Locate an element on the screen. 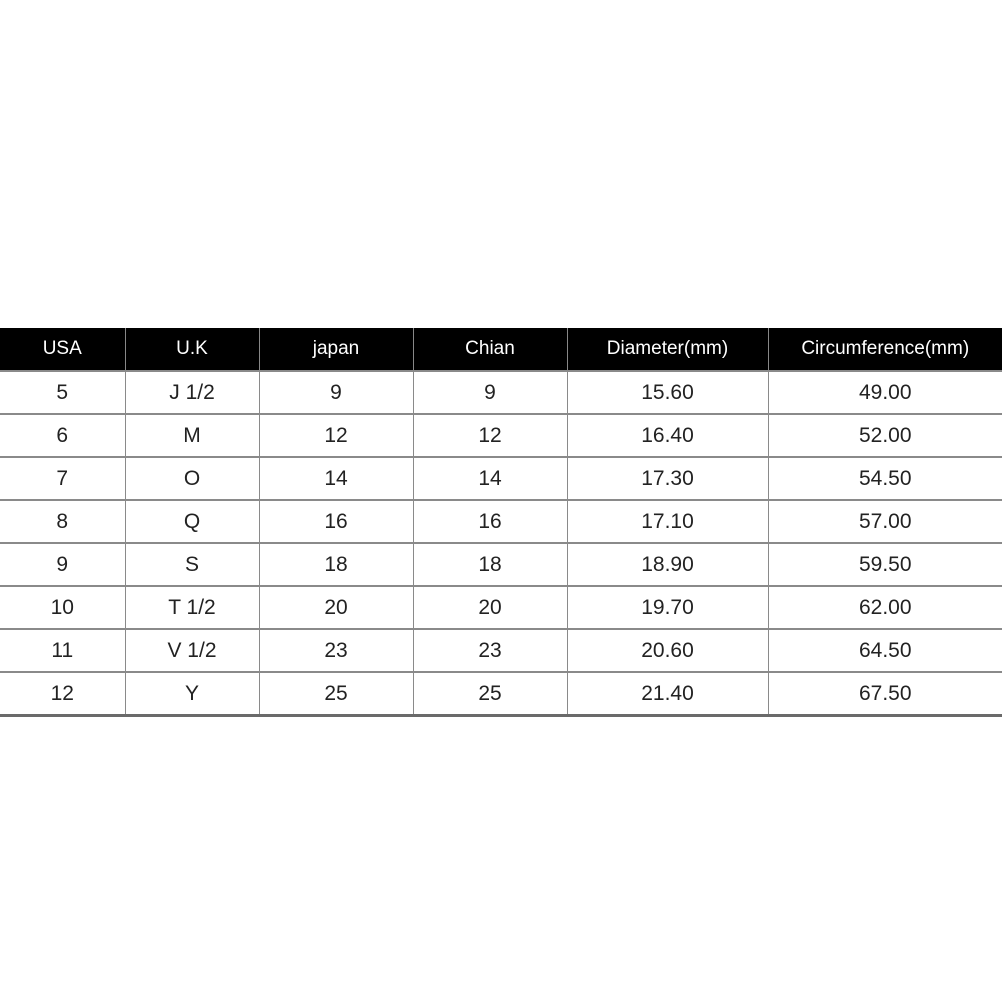 The height and width of the screenshot is (1002, 1002). column-header: Diameter(mm) is located at coordinates (667, 349).